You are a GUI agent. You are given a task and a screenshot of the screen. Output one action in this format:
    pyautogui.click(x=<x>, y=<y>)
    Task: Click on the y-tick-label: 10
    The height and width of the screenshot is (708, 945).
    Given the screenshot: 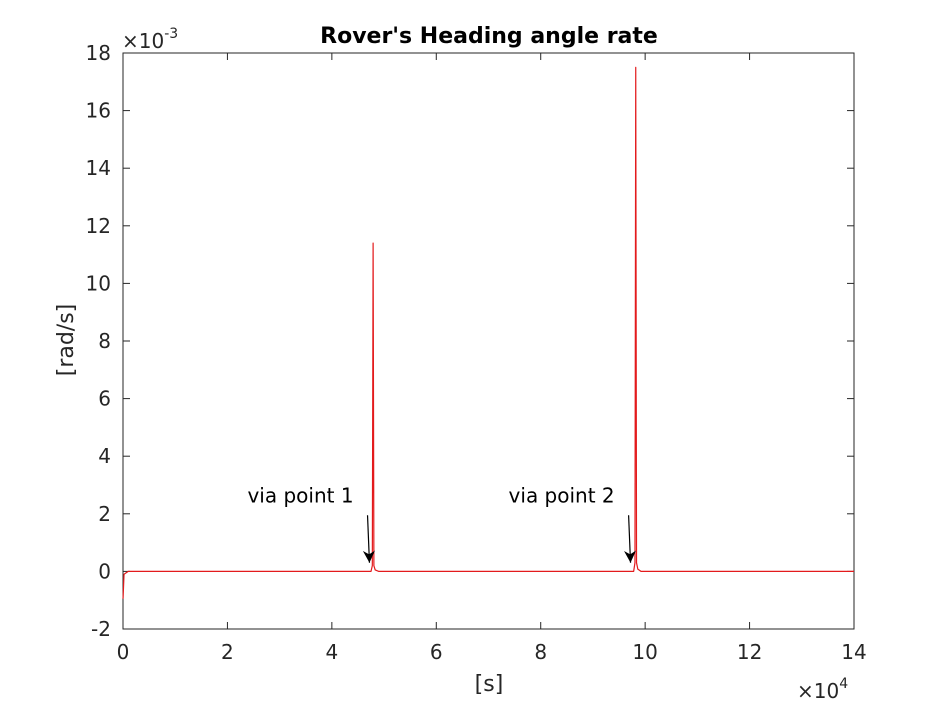 What is the action you would take?
    pyautogui.click(x=98, y=283)
    